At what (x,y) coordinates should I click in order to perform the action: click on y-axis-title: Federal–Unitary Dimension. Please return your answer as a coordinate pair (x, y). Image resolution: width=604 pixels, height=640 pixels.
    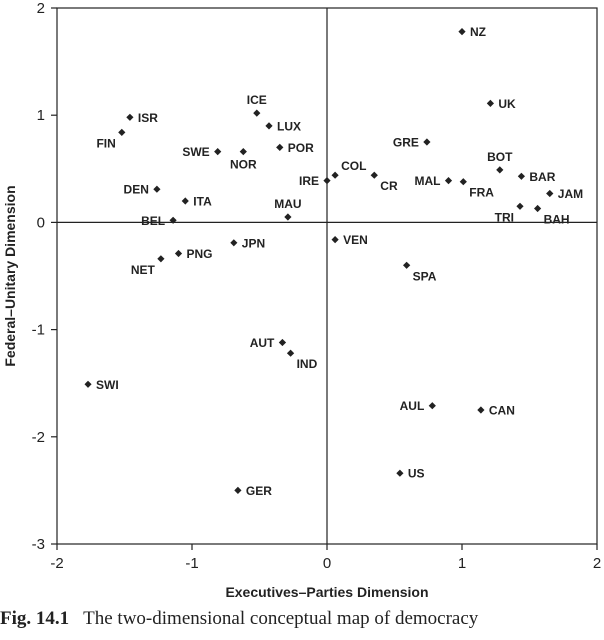
    Looking at the image, I should click on (10, 275).